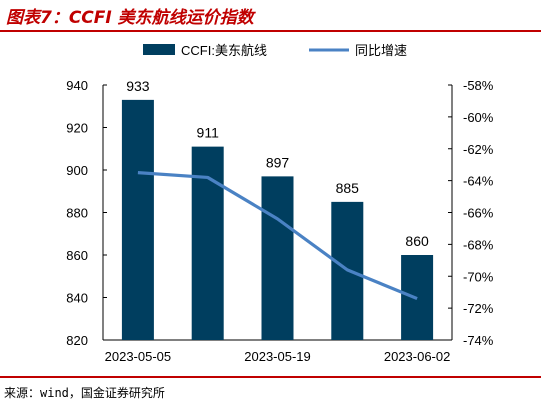 The width and height of the screenshot is (541, 404). What do you see at coordinates (77, 85) in the screenshot?
I see `left-tick-label: 940` at bounding box center [77, 85].